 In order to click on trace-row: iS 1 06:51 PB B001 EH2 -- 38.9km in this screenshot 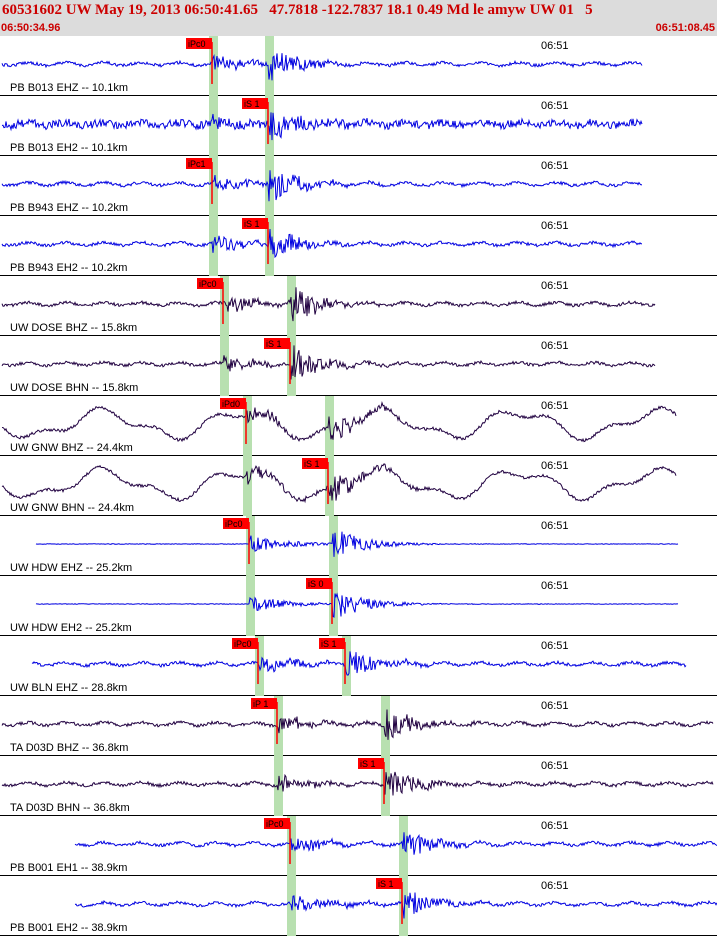, I will do `click(358, 906)`.